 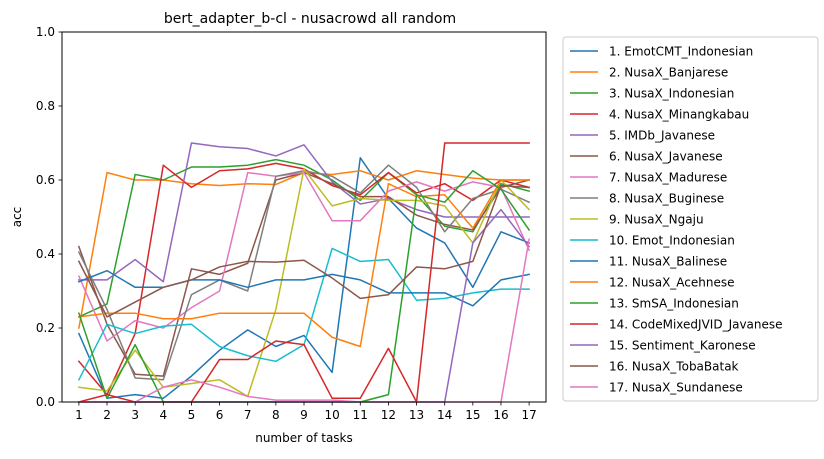 What do you see at coordinates (672, 283) in the screenshot?
I see `legend-label-12: 12. NusaX_Acehnese` at bounding box center [672, 283].